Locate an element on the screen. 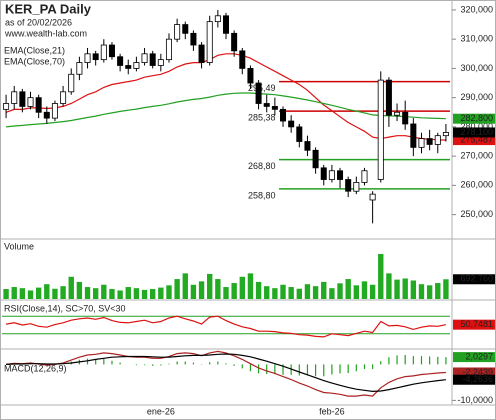 The image size is (496, 420). last-value-label: 282,800 is located at coordinates (476, 118).